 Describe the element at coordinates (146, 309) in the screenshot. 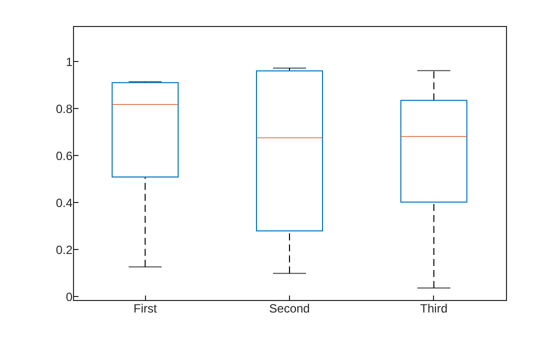

I see `x-tick-label: First` at that location.